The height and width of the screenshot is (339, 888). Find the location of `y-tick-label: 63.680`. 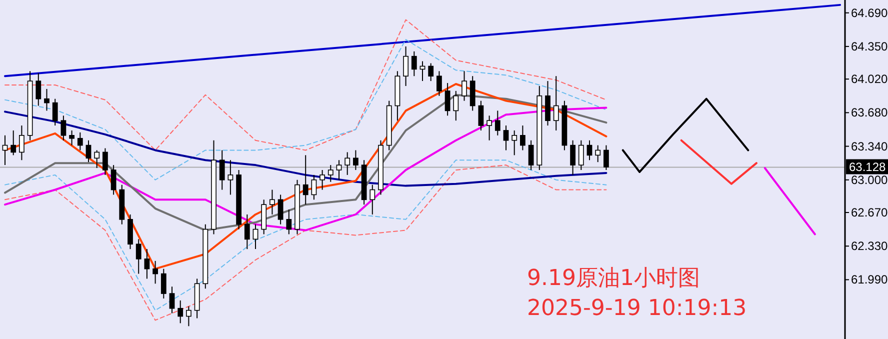

y-tick-label: 63.680 is located at coordinates (869, 113).